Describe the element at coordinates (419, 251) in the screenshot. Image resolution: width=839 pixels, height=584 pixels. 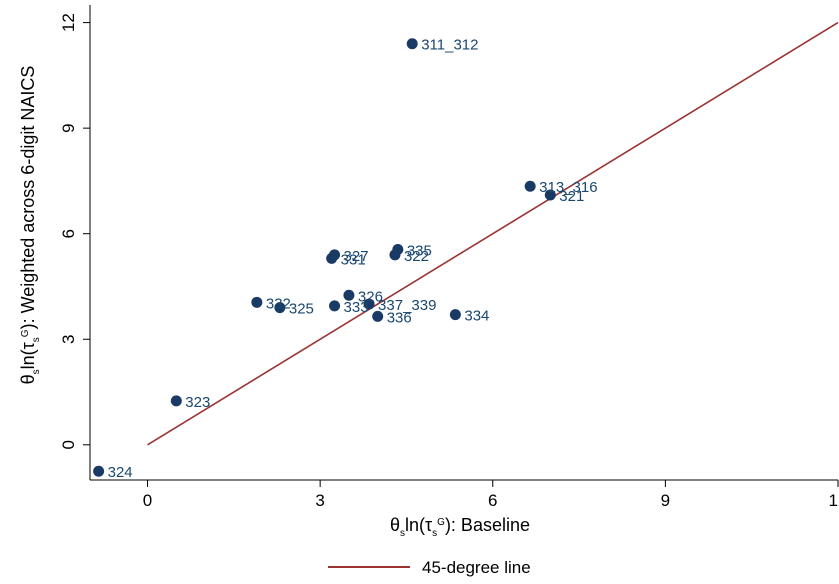
I see `data-point-label: 335` at that location.